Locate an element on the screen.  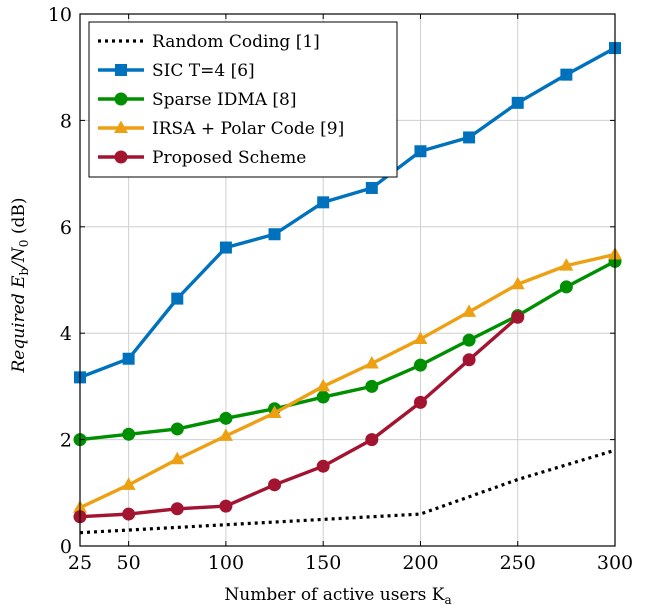
y-tick-label: 8 is located at coordinates (66, 121).